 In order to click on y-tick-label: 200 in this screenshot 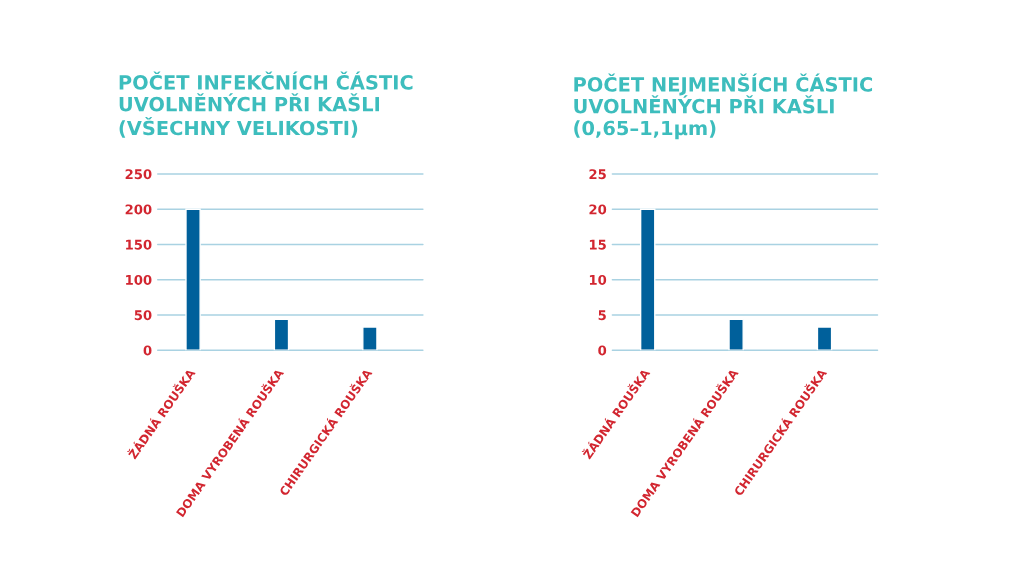, I will do `click(138, 209)`.